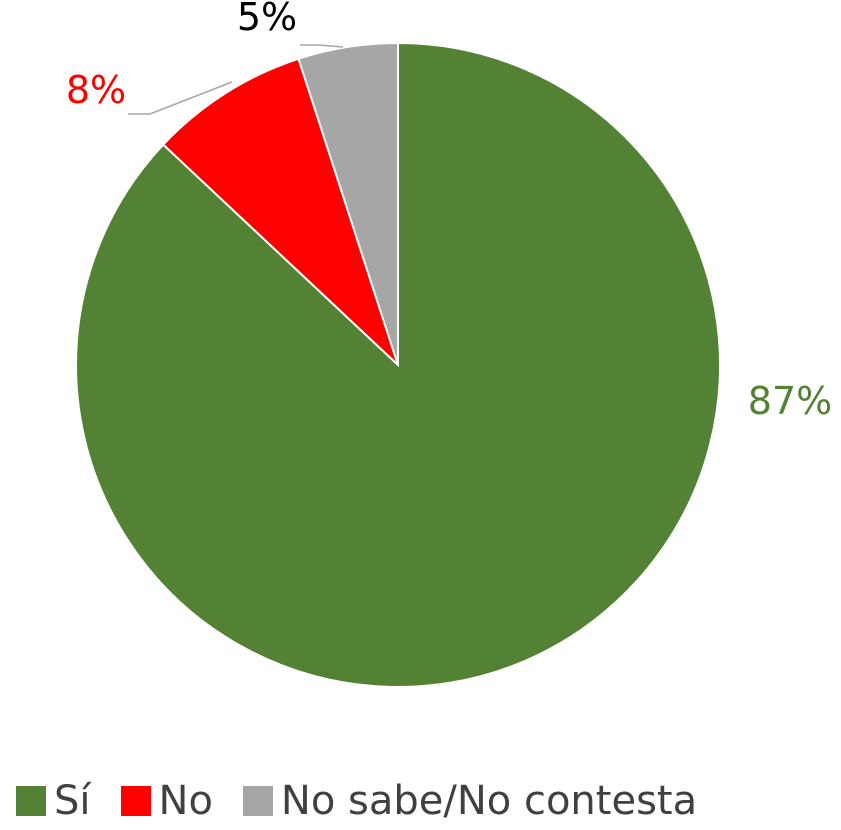  Describe the element at coordinates (72, 801) in the screenshot. I see `legend-label-si: Sí` at that location.